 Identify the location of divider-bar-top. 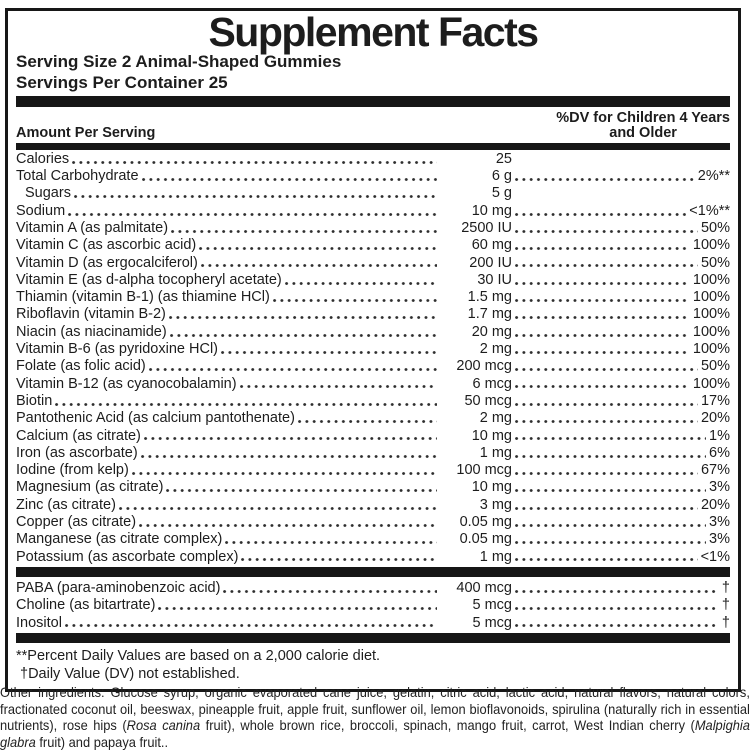
(373, 101).